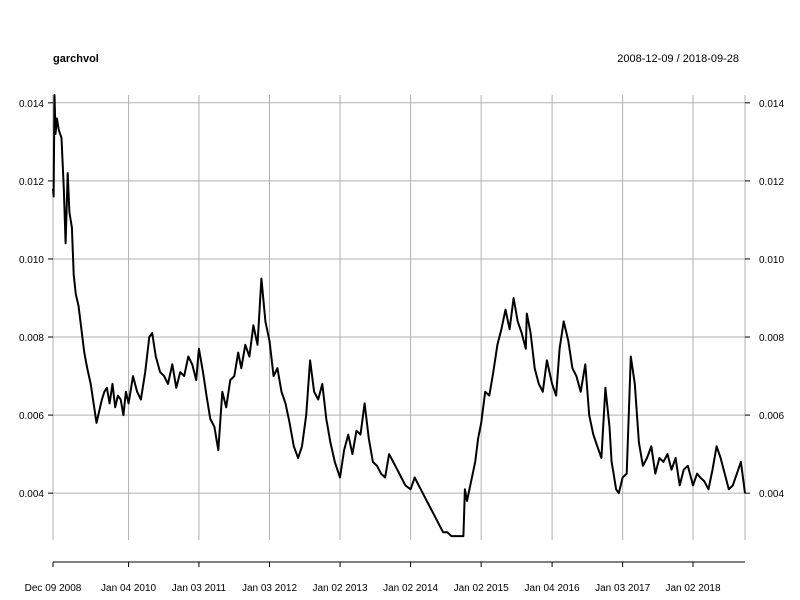 Image resolution: width=800 pixels, height=600 pixels. Describe the element at coordinates (199, 588) in the screenshot. I see `x-tick-label: Jan 03 2011` at that location.